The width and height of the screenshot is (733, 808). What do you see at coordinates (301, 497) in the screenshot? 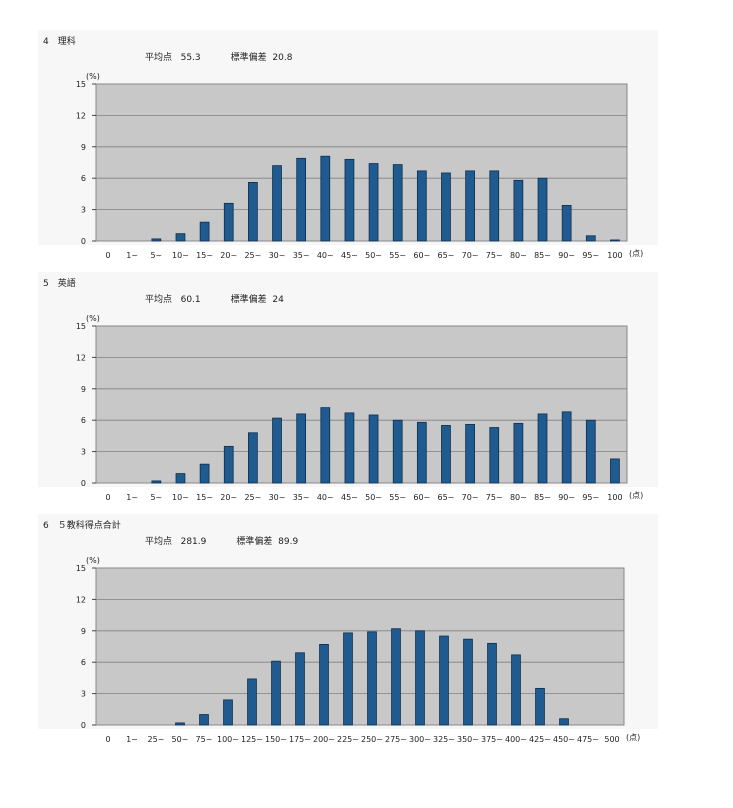
I see `x-tick-label: 35~` at bounding box center [301, 497].